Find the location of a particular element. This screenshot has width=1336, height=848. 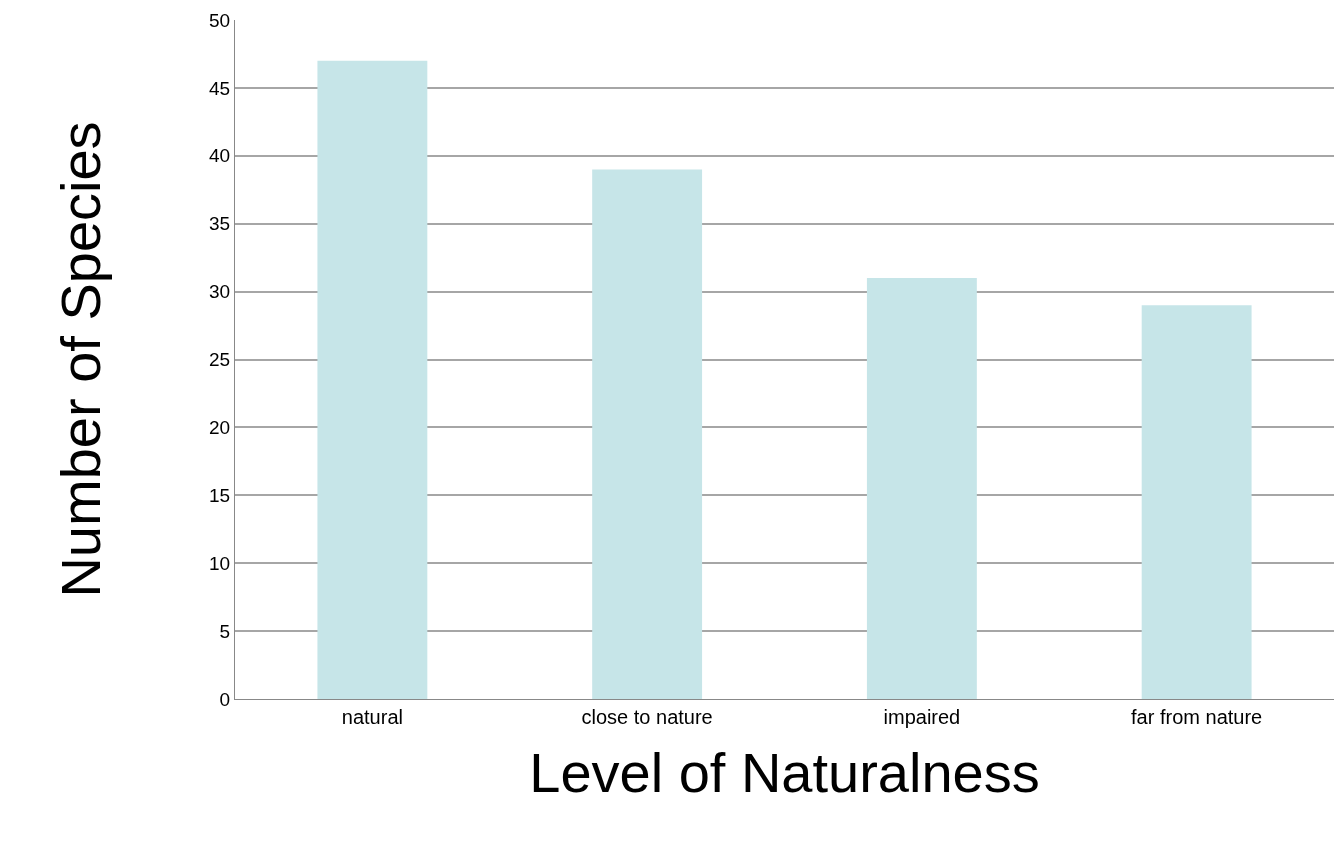

y-tick-label: 0 is located at coordinates (225, 699).